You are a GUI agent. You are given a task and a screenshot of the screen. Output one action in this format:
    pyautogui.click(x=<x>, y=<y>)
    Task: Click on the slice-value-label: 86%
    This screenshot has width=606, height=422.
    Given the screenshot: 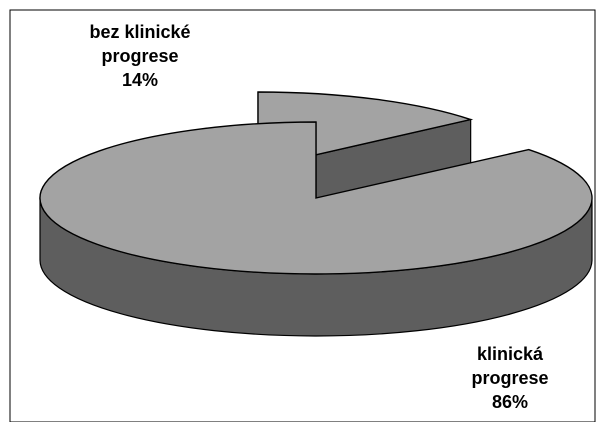 What is the action you would take?
    pyautogui.click(x=510, y=402)
    